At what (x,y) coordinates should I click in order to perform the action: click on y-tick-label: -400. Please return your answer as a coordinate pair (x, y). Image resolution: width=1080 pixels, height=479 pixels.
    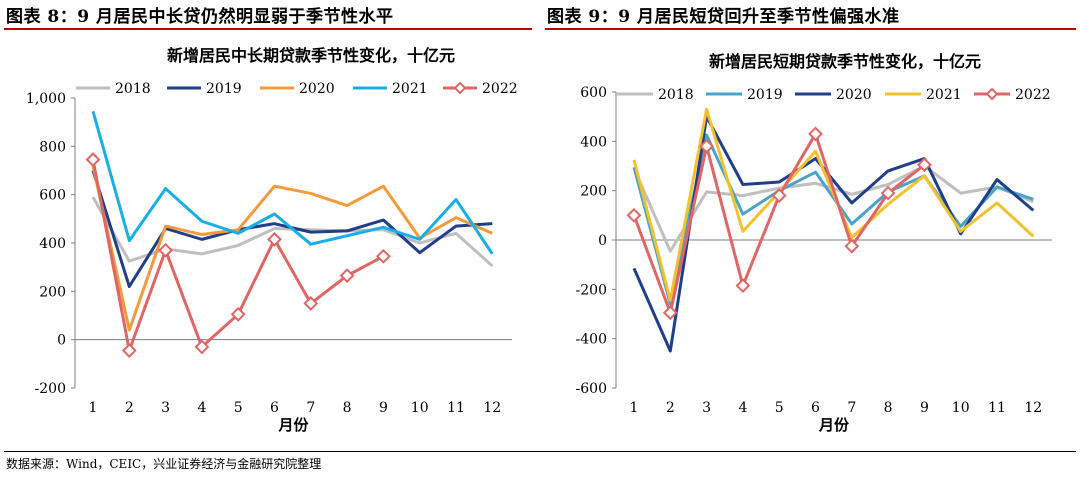
    Looking at the image, I should click on (591, 340).